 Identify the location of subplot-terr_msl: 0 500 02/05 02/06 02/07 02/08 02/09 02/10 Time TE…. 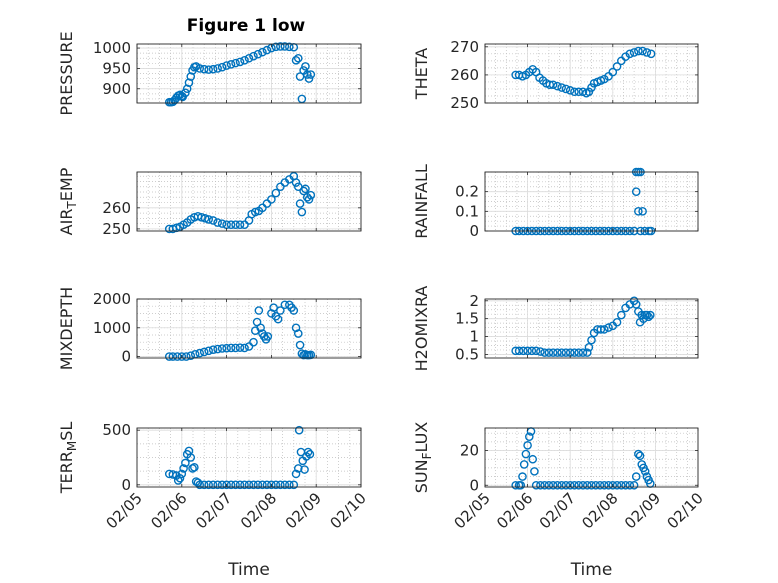
(213, 500).